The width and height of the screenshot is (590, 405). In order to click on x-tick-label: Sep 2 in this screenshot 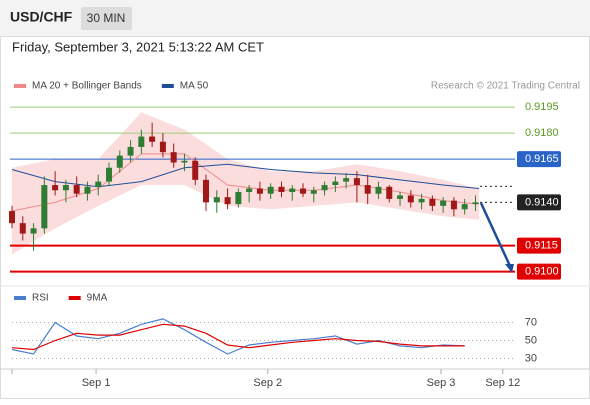, I will do `click(267, 383)`.